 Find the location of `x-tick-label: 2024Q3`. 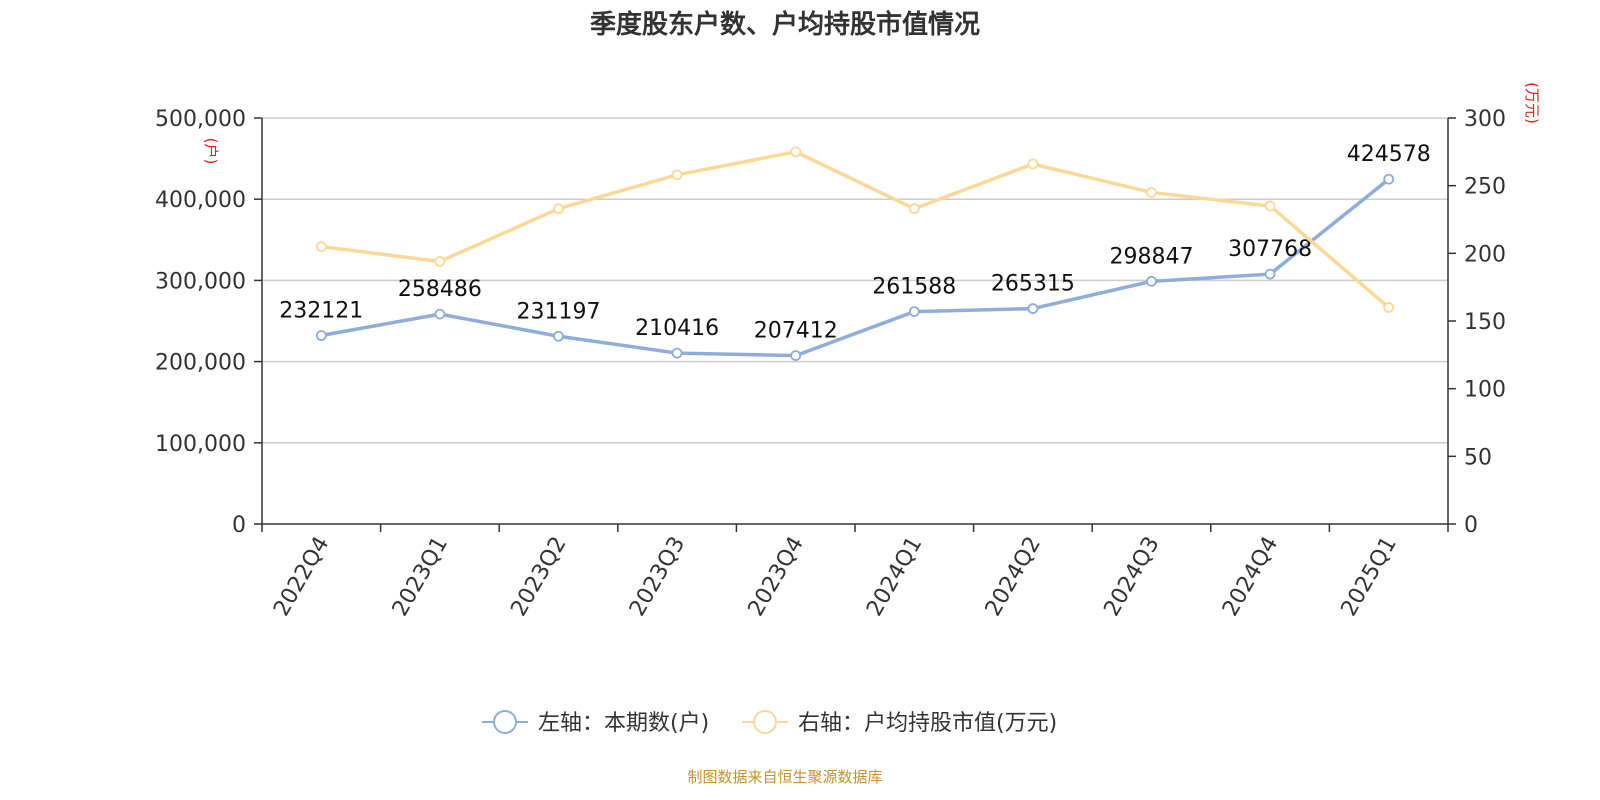

x-tick-label: 2024Q3 is located at coordinates (1131, 577).